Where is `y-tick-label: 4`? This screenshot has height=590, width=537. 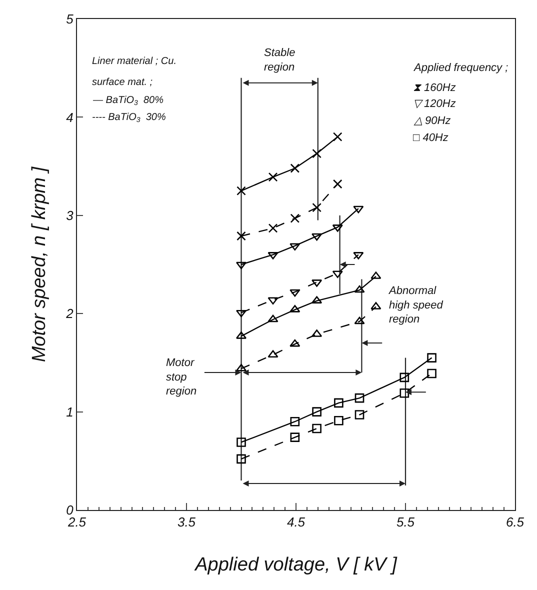
y-tick-label: 4 is located at coordinates (70, 117).